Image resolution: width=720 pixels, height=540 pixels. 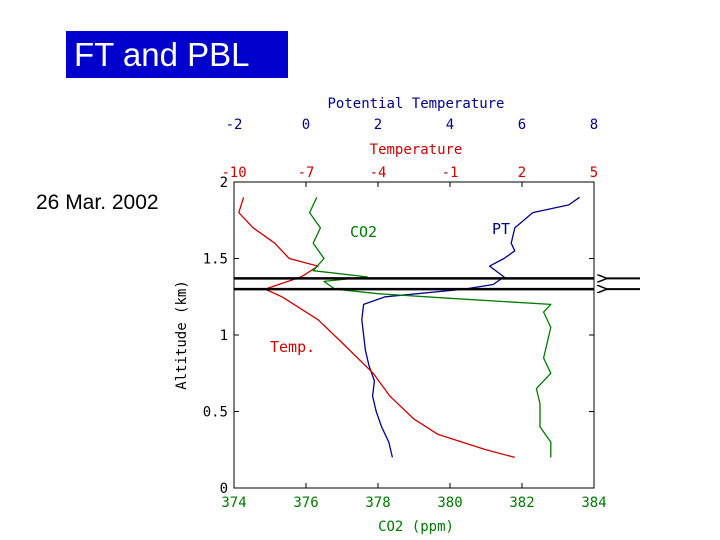 What do you see at coordinates (470, 327) in the screenshot?
I see `pt-profile-line` at bounding box center [470, 327].